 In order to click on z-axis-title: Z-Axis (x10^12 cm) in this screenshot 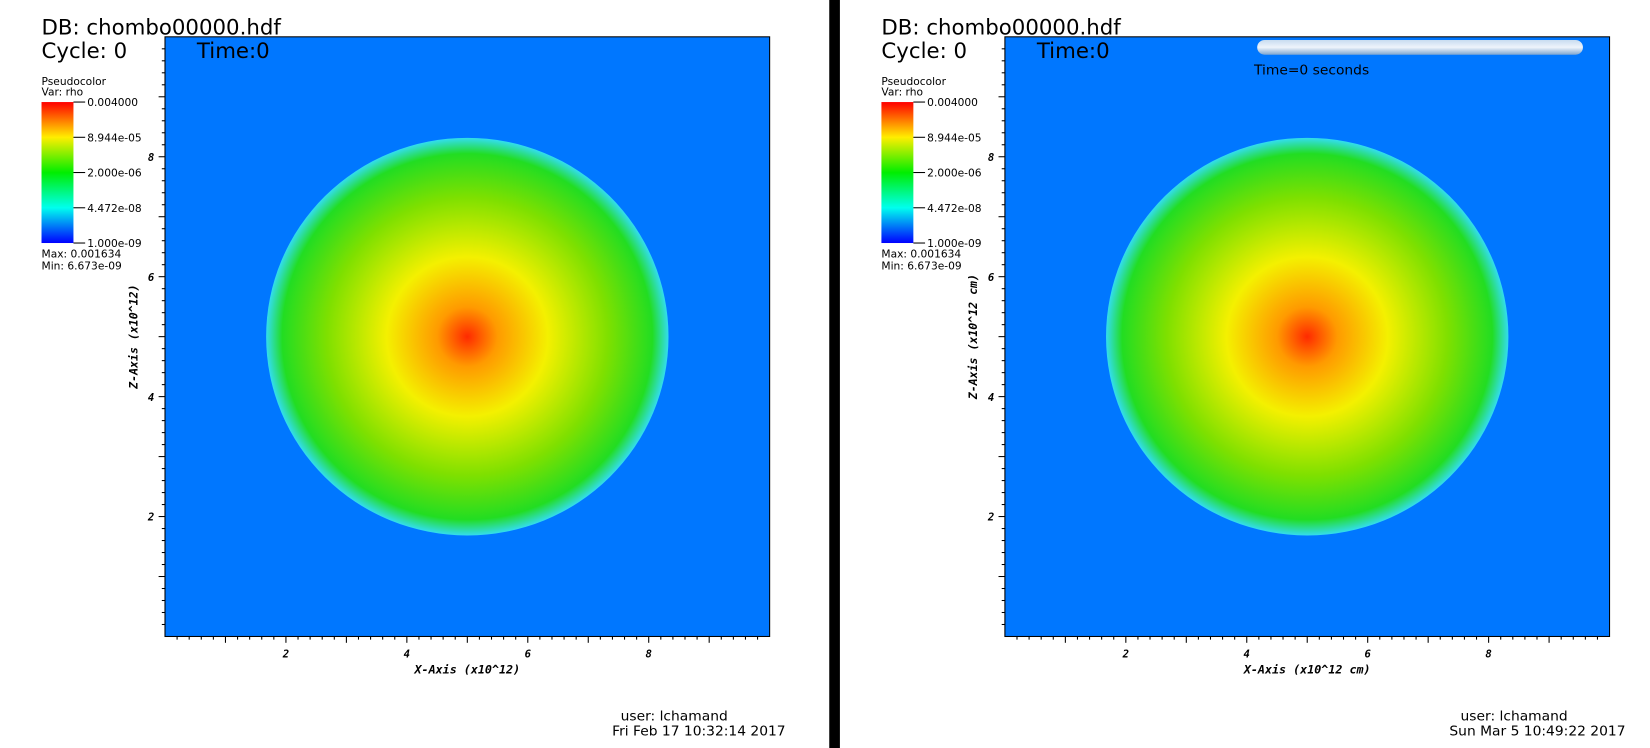, I will do `click(973, 337)`.